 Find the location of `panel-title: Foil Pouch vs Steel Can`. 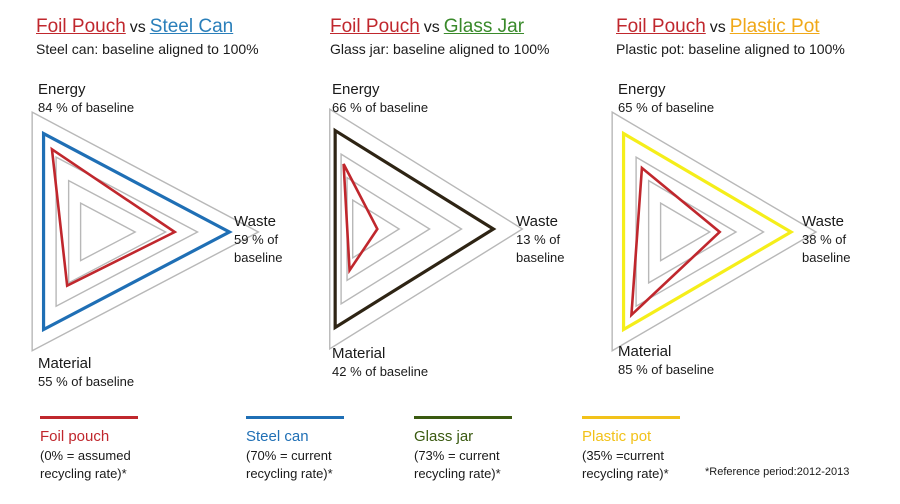

panel-title: Foil Pouch vs Steel Can is located at coordinates (134, 27).